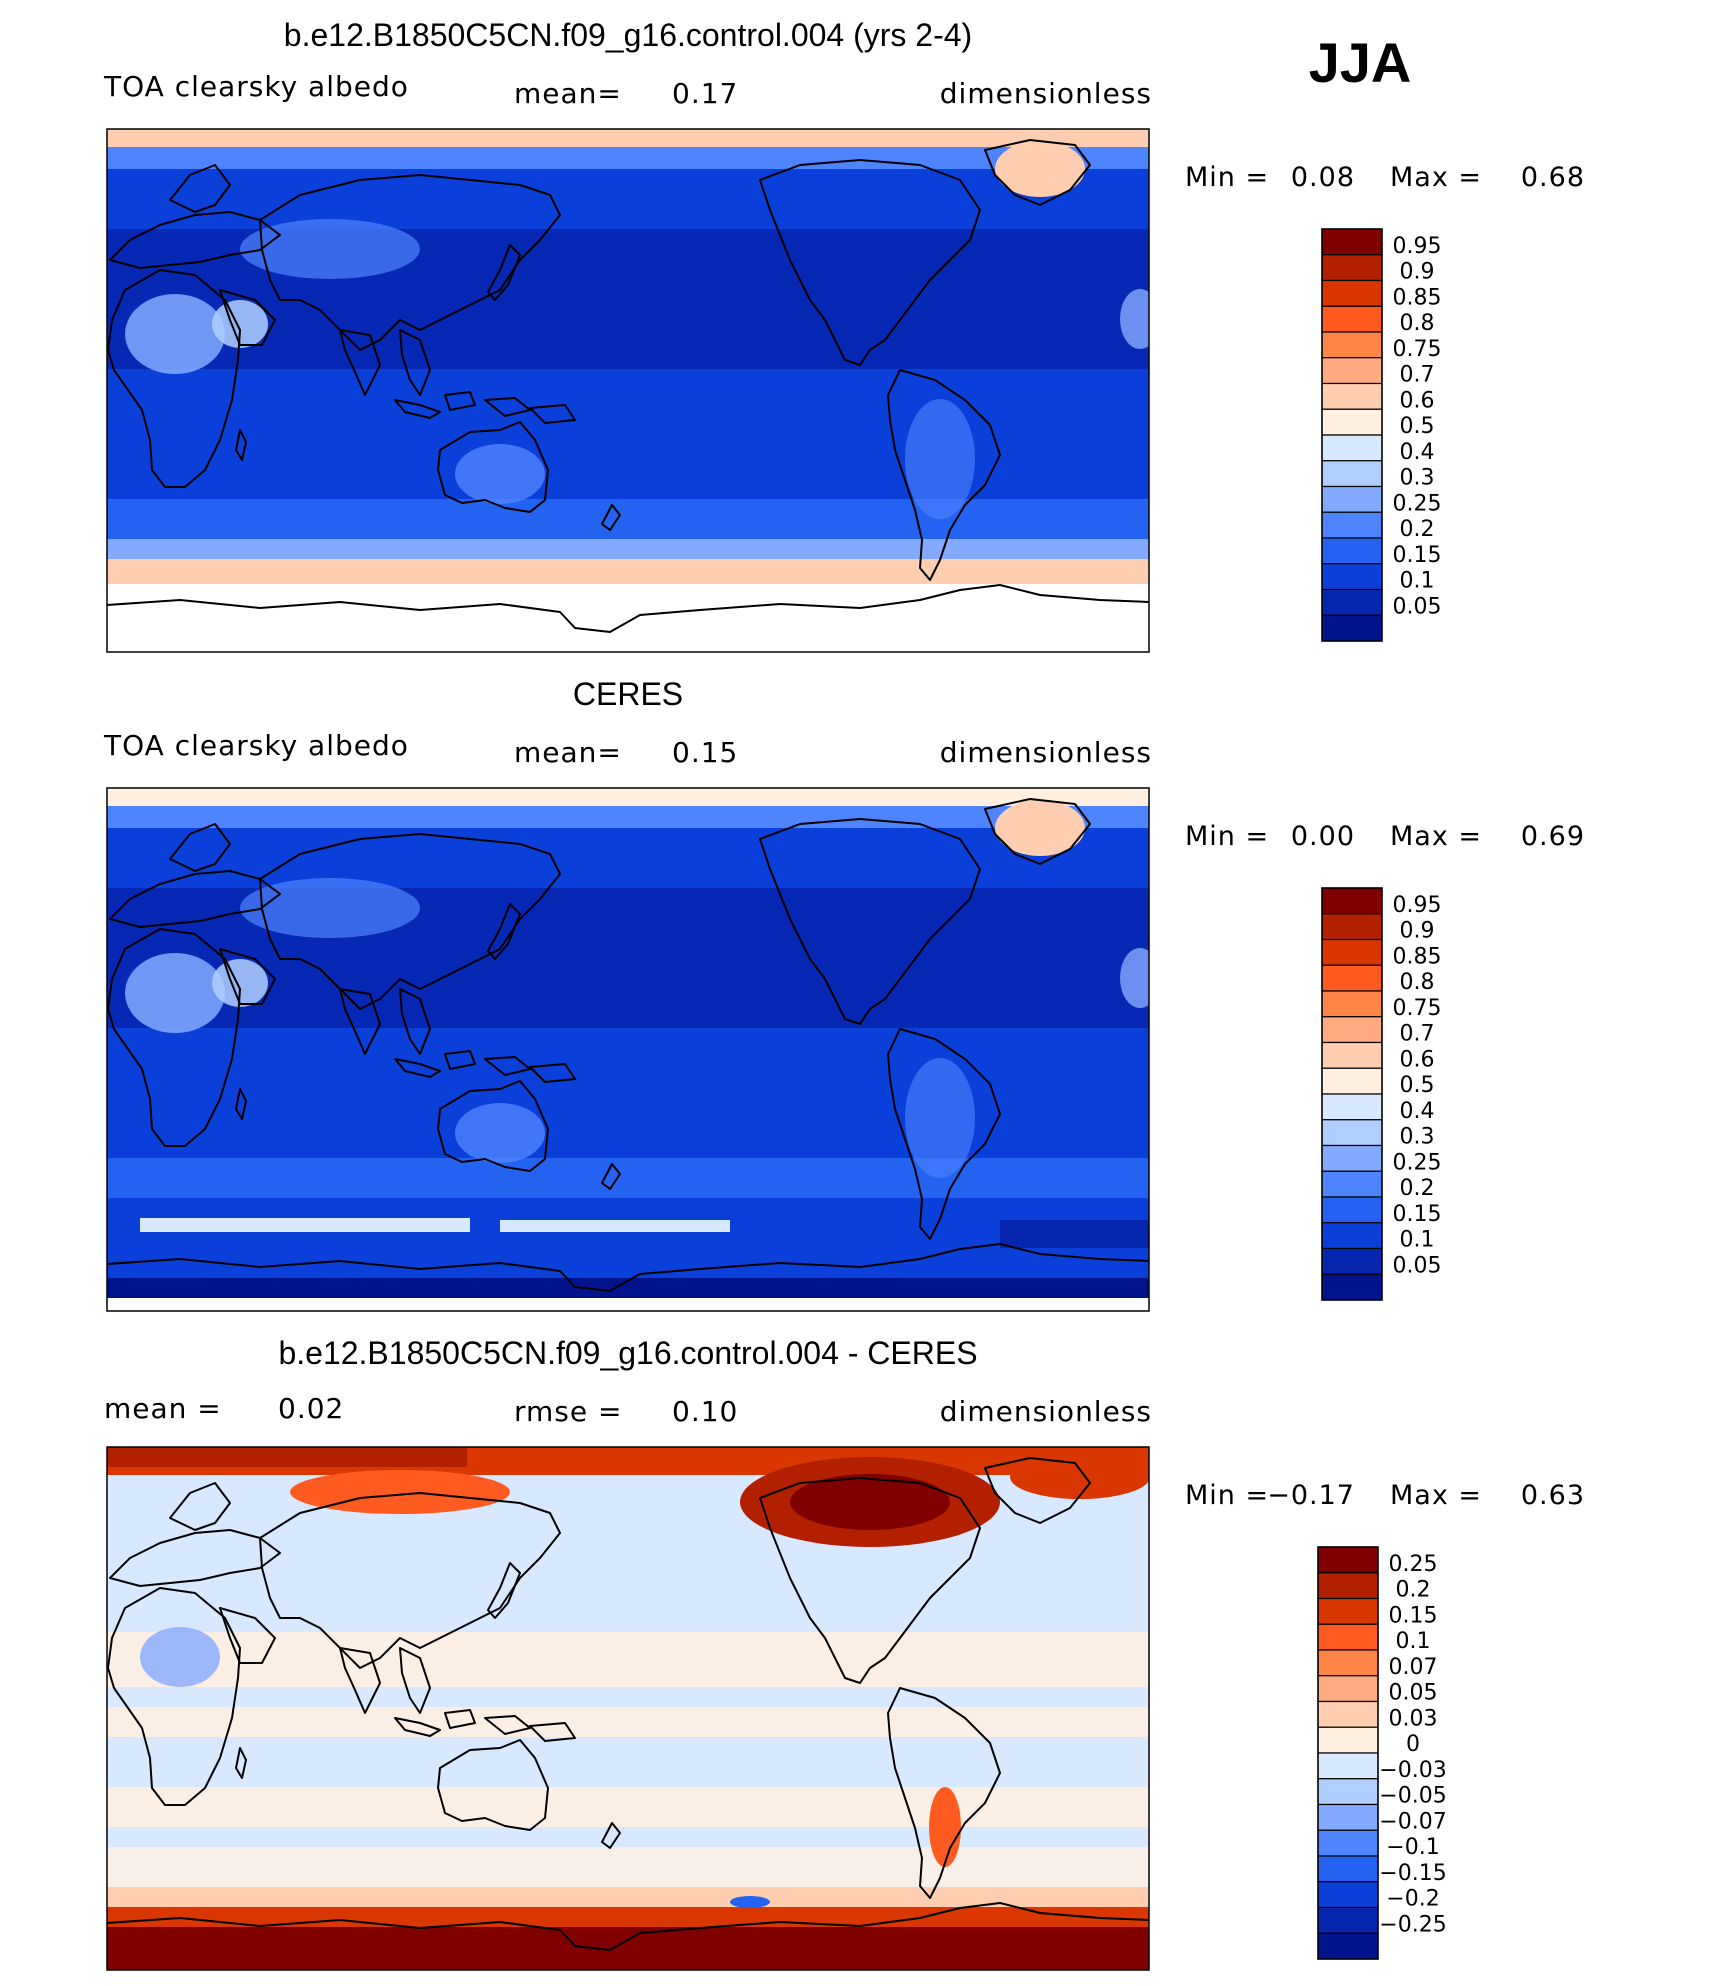 The image size is (1710, 1986). Describe the element at coordinates (1417, 1240) in the screenshot. I see `colorbar-tick-label: 0.1` at that location.